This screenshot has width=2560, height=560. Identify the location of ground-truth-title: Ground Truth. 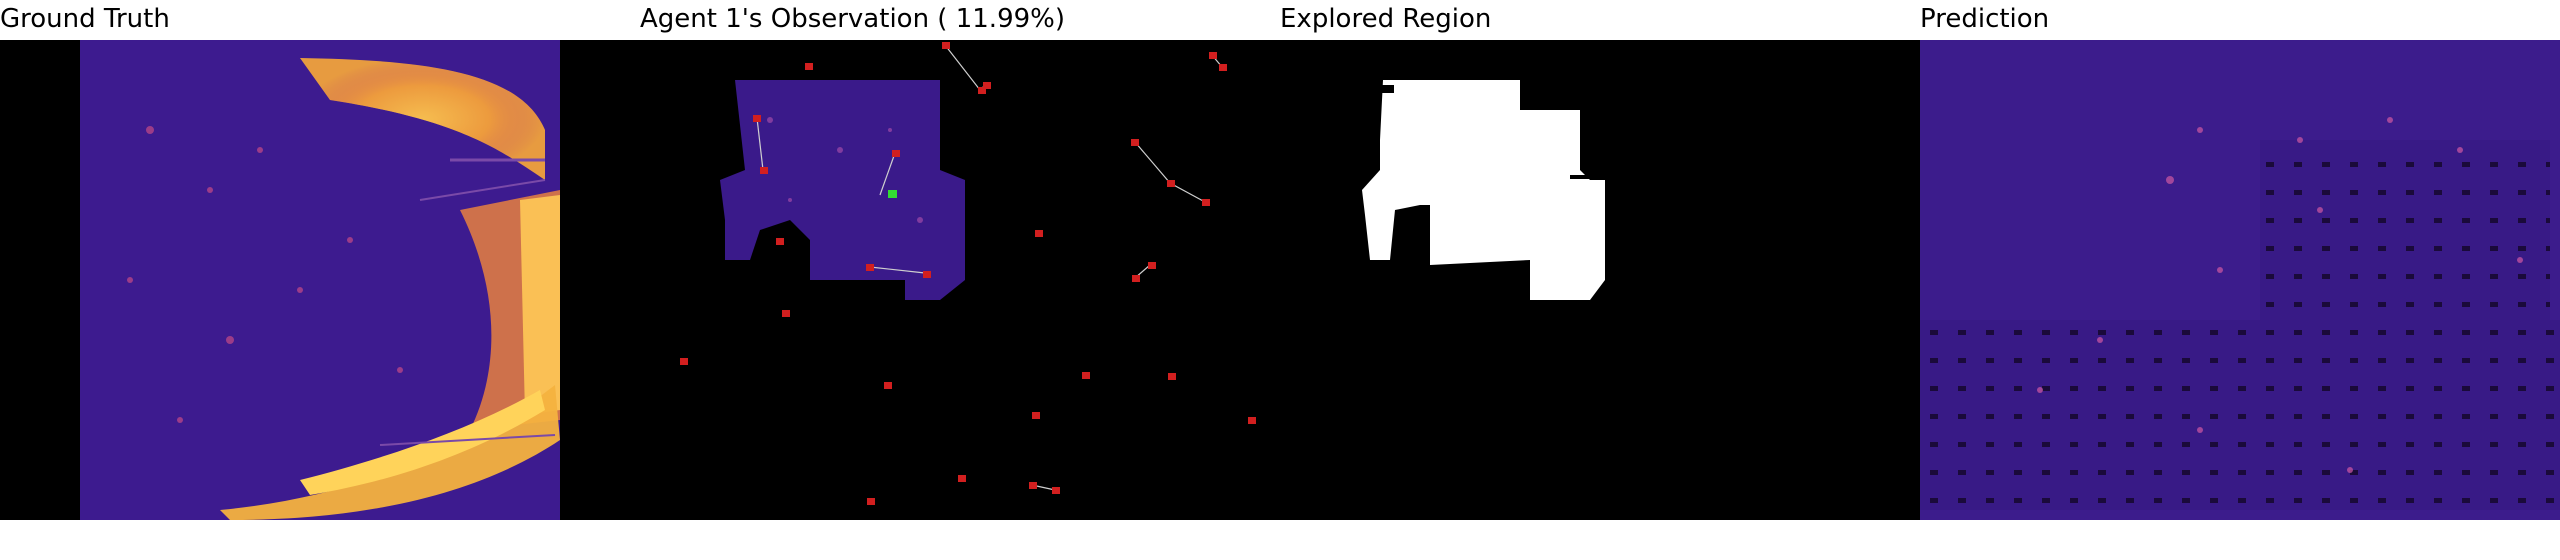
(85, 19).